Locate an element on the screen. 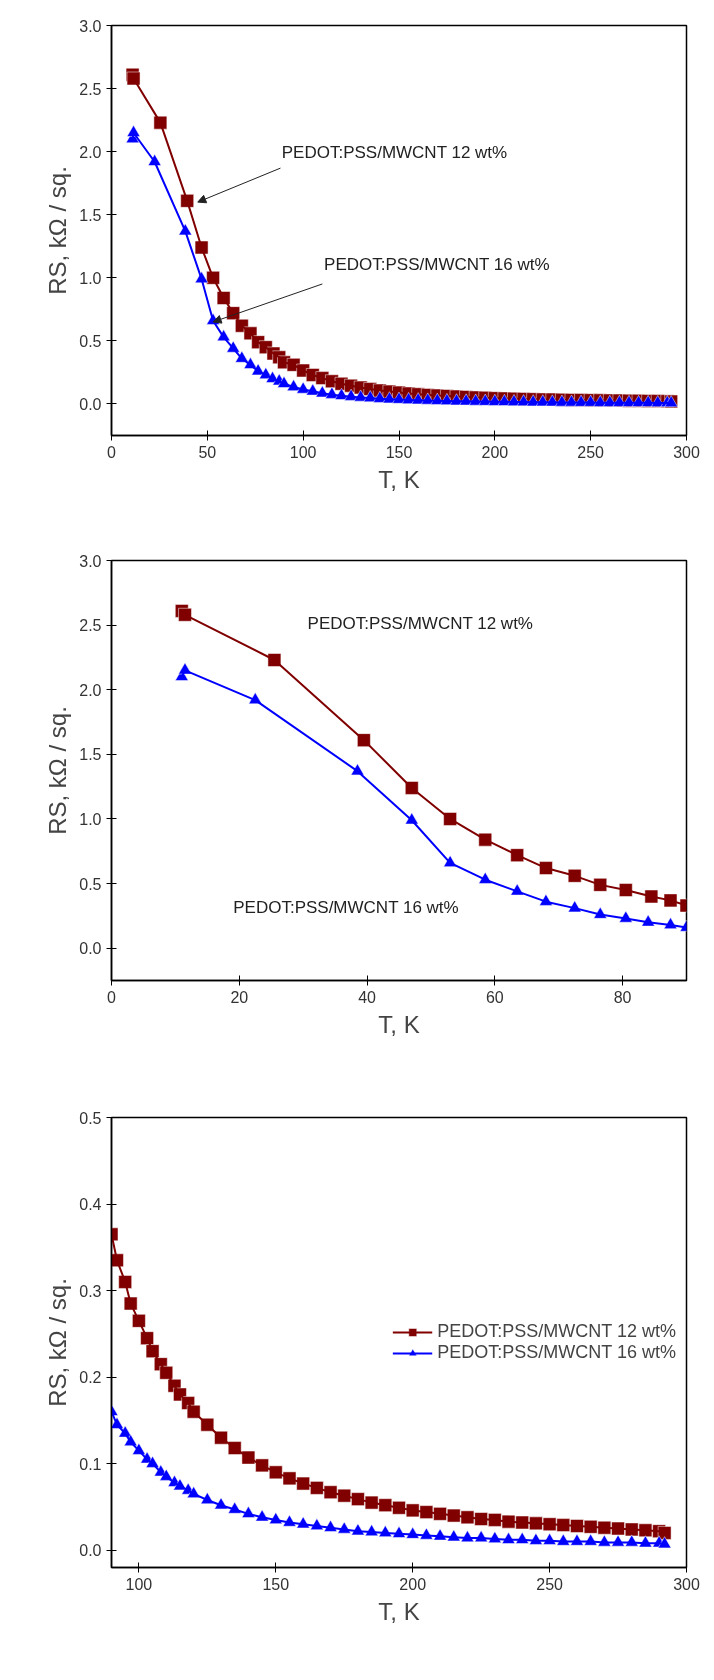 The height and width of the screenshot is (1680, 714). y-tick-label: 2.0 is located at coordinates (90, 690).